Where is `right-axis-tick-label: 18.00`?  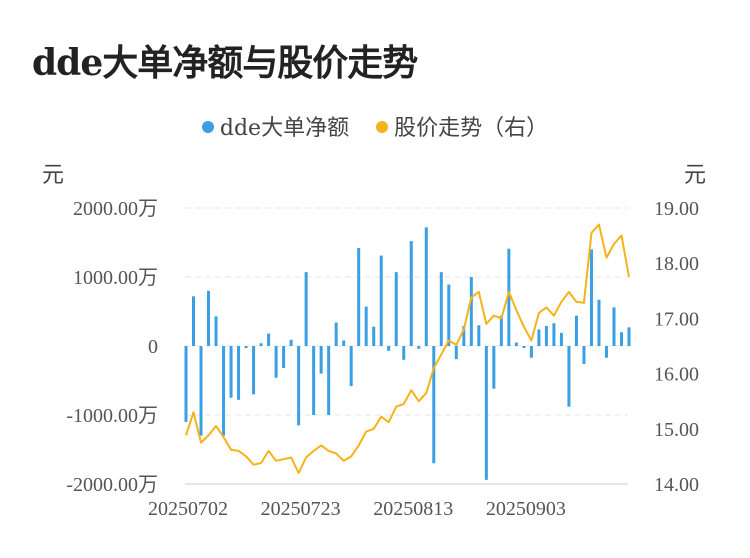
right-axis-tick-label: 18.00 is located at coordinates (676, 264).